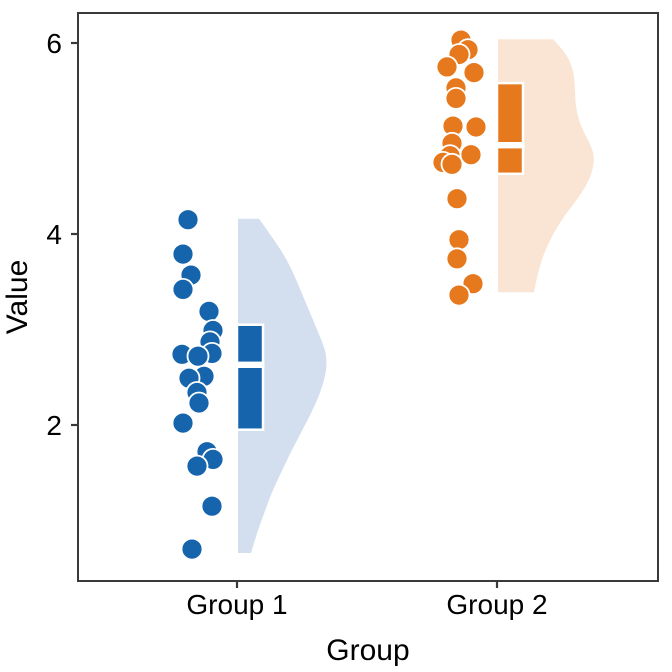 This screenshot has width=672, height=672. Describe the element at coordinates (54, 43) in the screenshot. I see `y-tick-label: 6` at that location.